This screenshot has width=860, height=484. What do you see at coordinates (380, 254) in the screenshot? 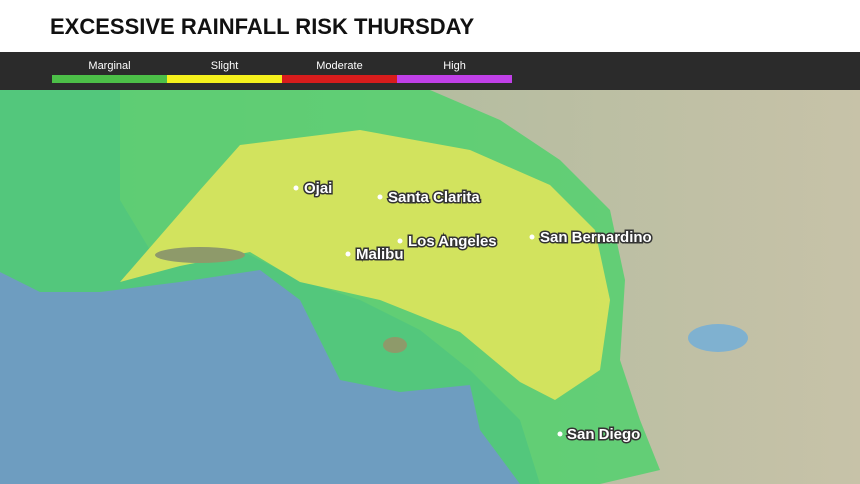
I see `city-label: Malibu` at bounding box center [380, 254].